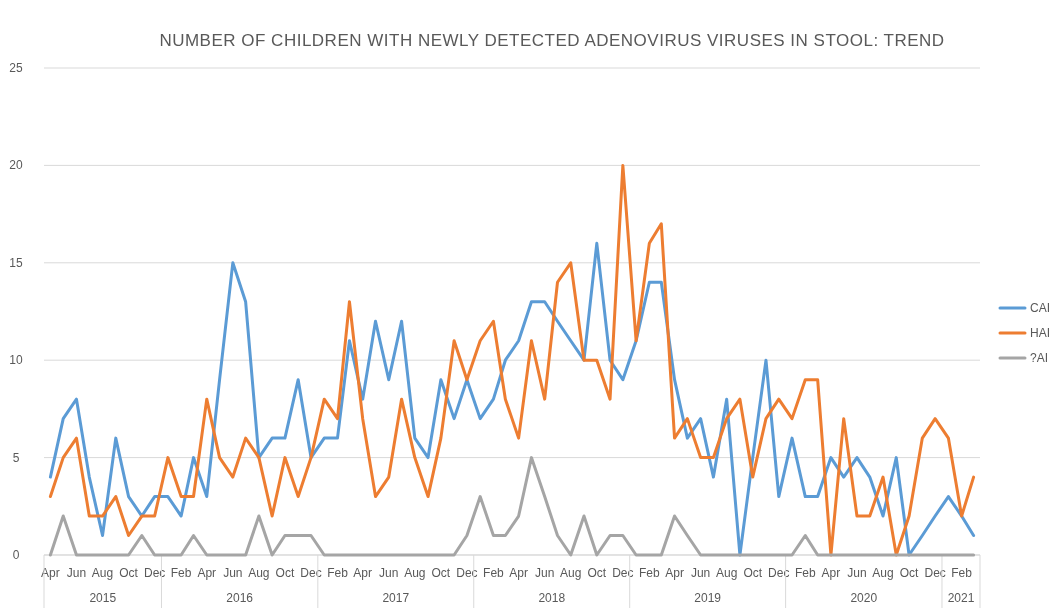  What do you see at coordinates (864, 598) in the screenshot?
I see `text: 2020` at bounding box center [864, 598].